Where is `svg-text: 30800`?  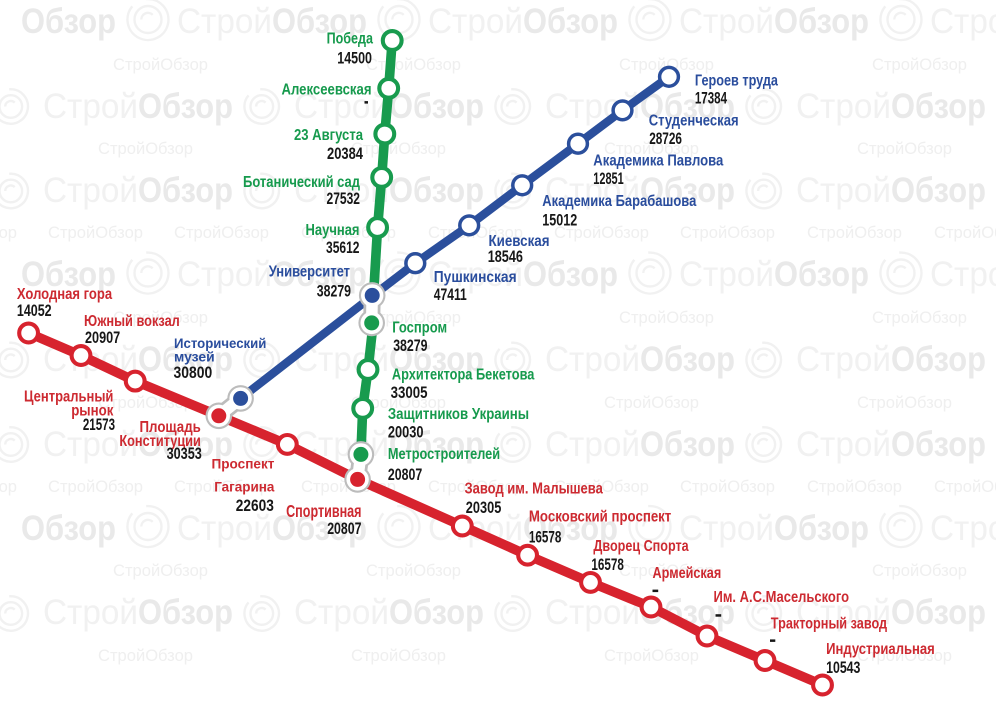 svg-text: 30800 is located at coordinates (193, 373).